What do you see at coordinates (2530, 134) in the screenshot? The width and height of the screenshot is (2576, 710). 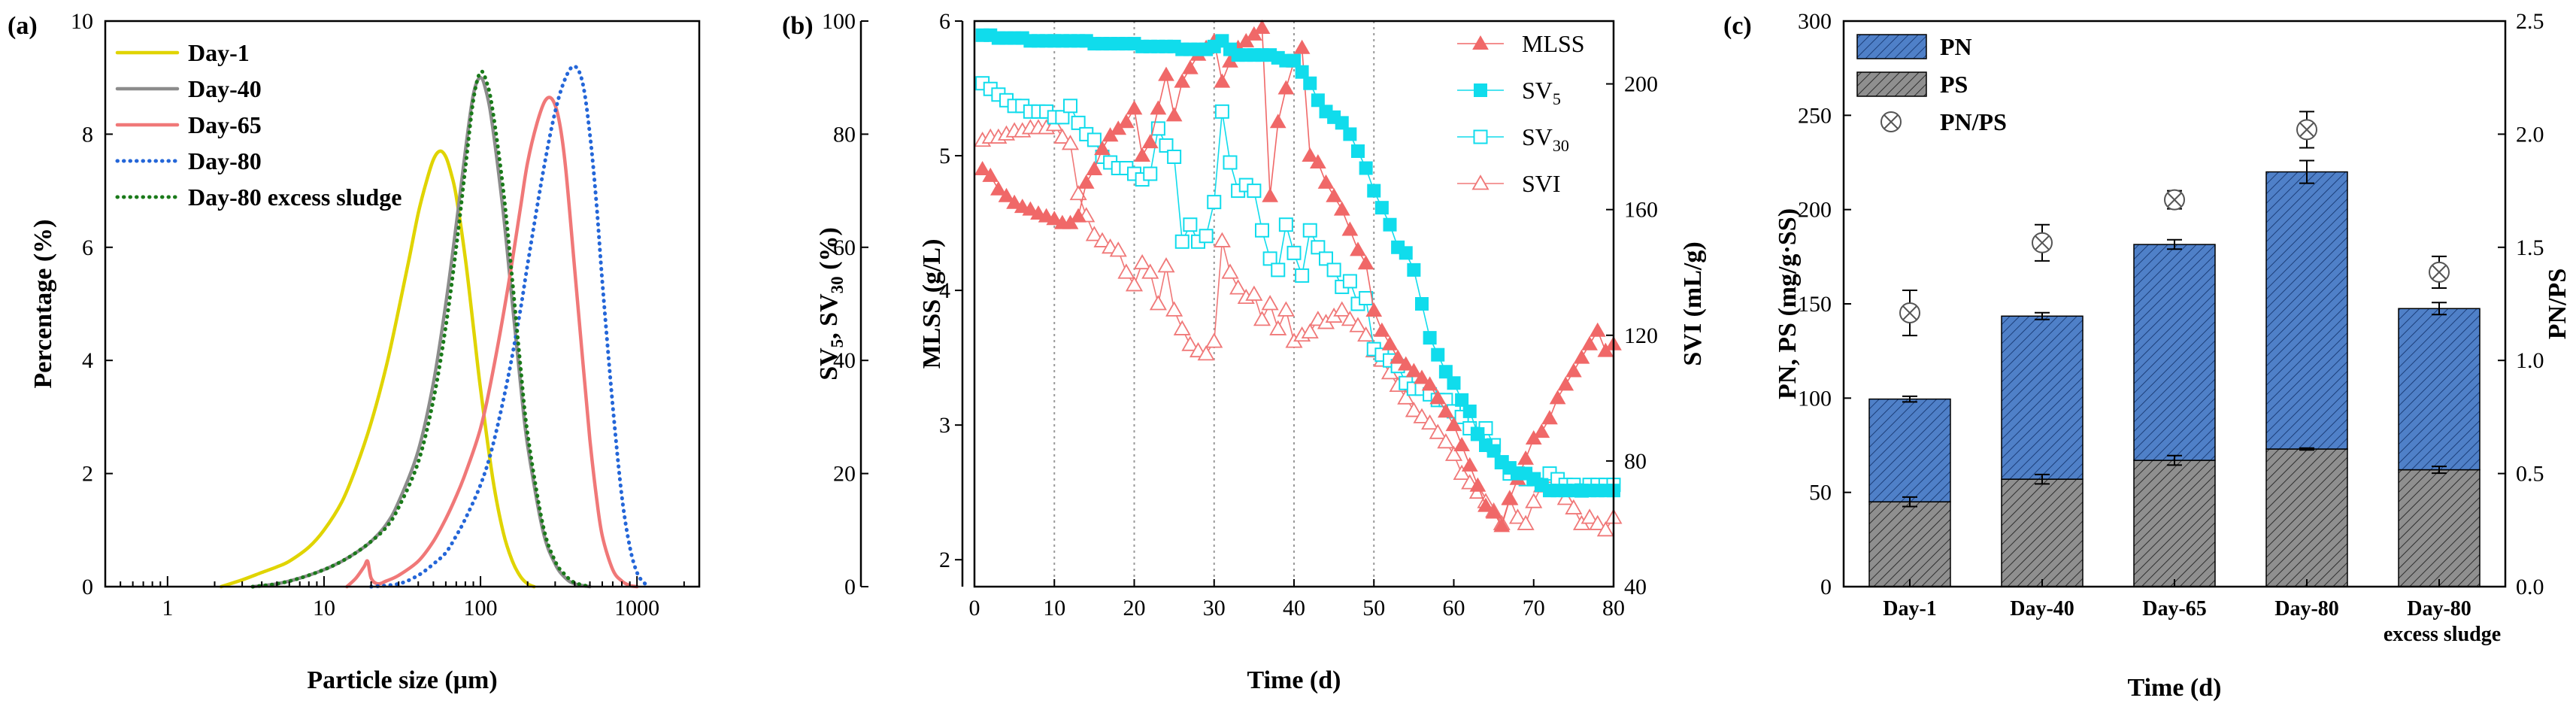 I see `right-y-tick-label: 2.0` at bounding box center [2530, 134].